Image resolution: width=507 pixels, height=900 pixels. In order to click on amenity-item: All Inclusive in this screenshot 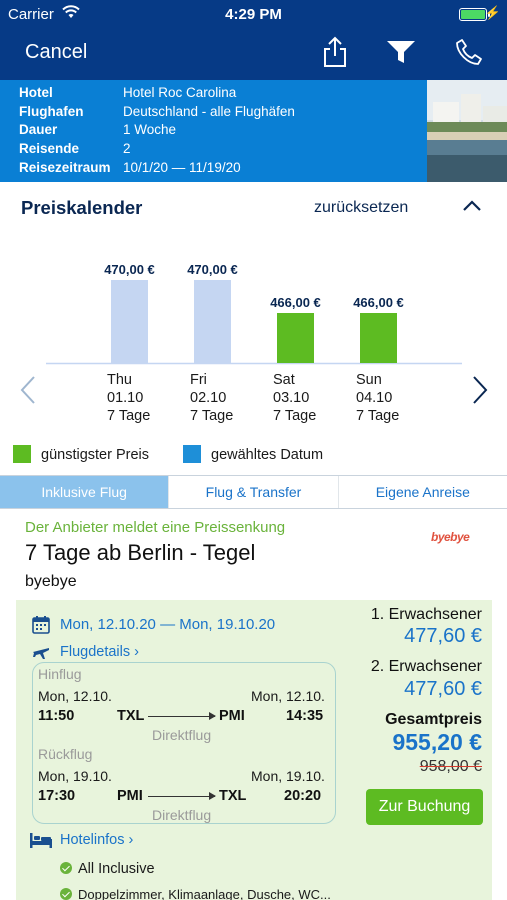, I will do `click(107, 869)`.